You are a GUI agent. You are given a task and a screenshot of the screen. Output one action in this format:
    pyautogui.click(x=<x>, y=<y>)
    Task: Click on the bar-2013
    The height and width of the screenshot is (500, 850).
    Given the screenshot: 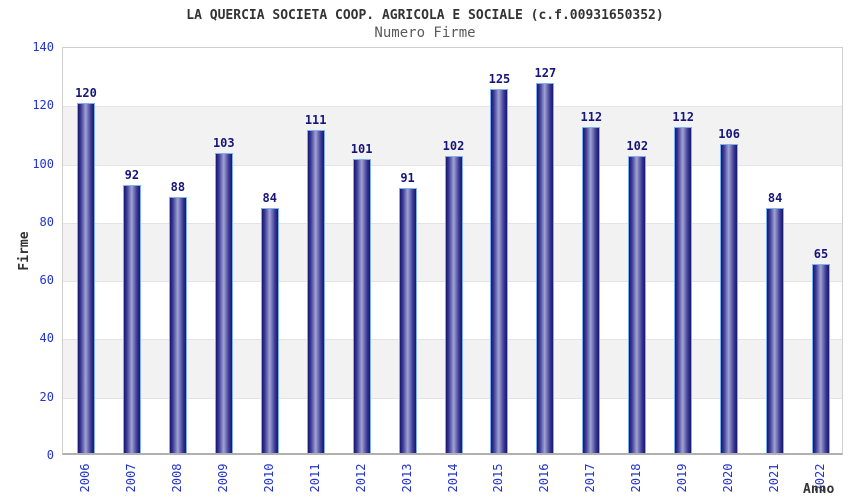 What is the action you would take?
    pyautogui.click(x=407, y=320)
    